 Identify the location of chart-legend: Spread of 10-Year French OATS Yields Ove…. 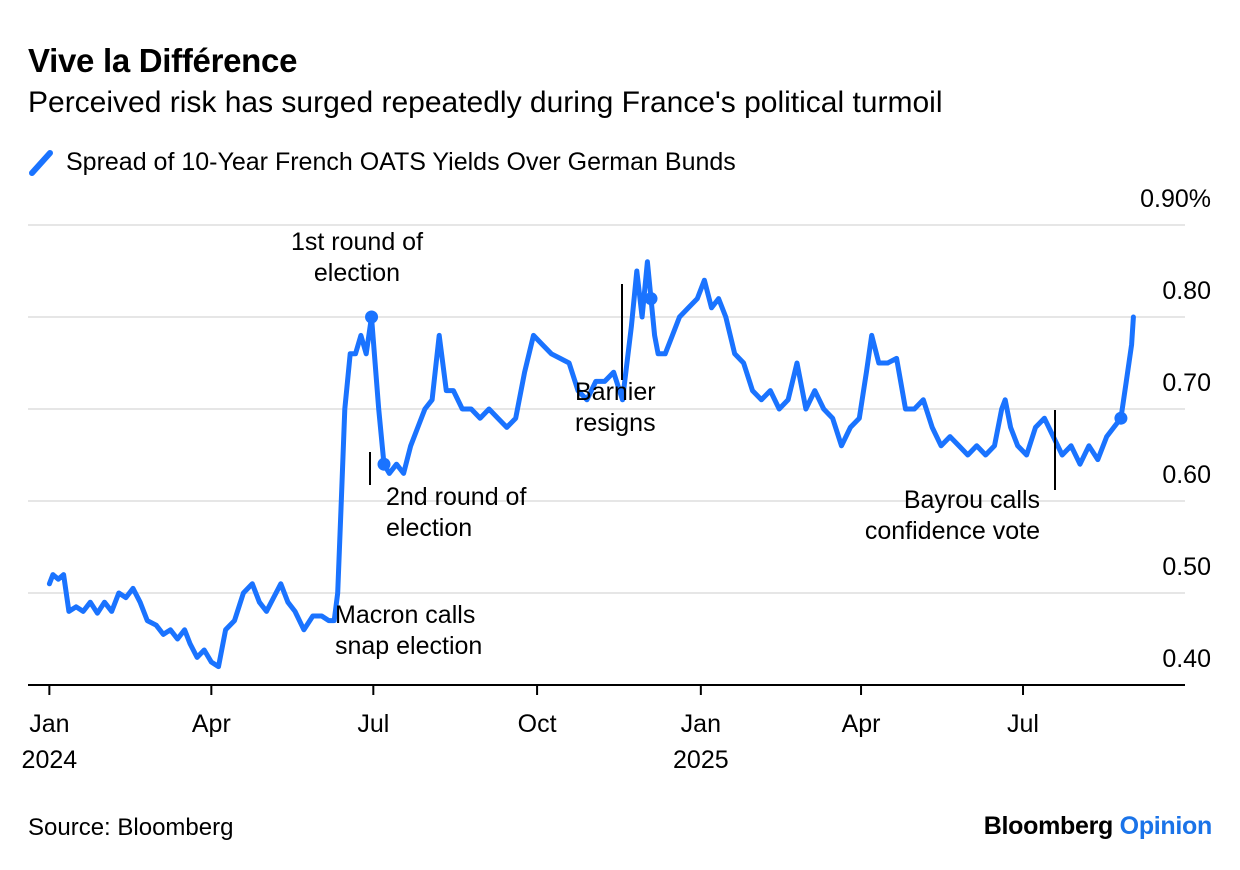
(382, 162).